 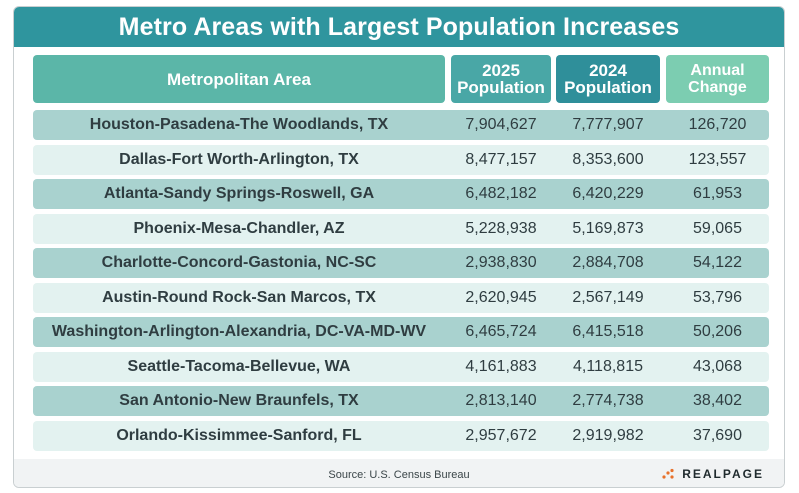 I want to click on cell-annual-change: 59,065, so click(x=717, y=228).